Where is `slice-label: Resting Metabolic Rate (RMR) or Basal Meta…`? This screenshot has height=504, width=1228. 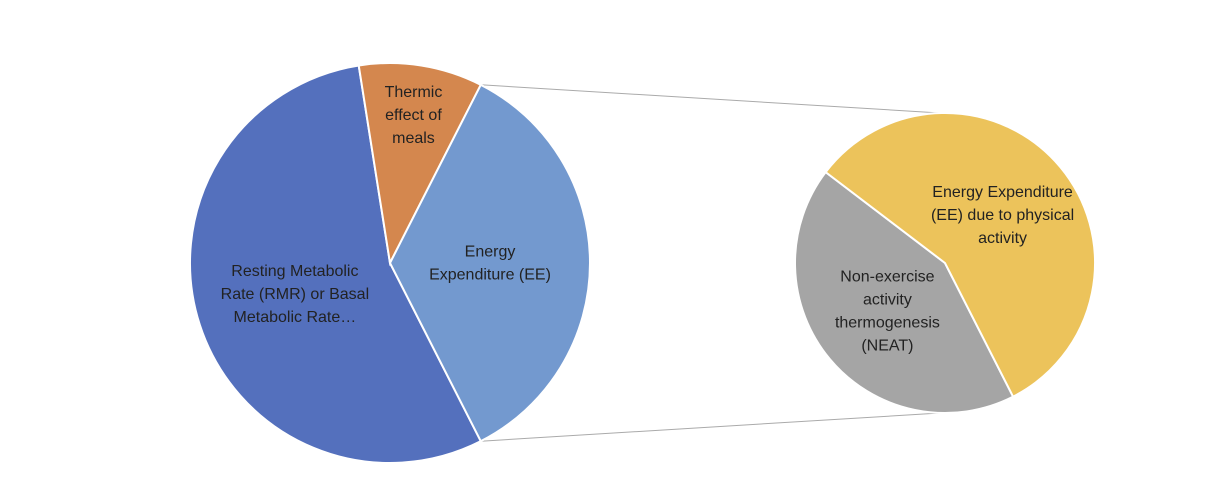
slice-label: Resting Metabolic Rate (RMR) or Basal Meta… is located at coordinates (295, 294).